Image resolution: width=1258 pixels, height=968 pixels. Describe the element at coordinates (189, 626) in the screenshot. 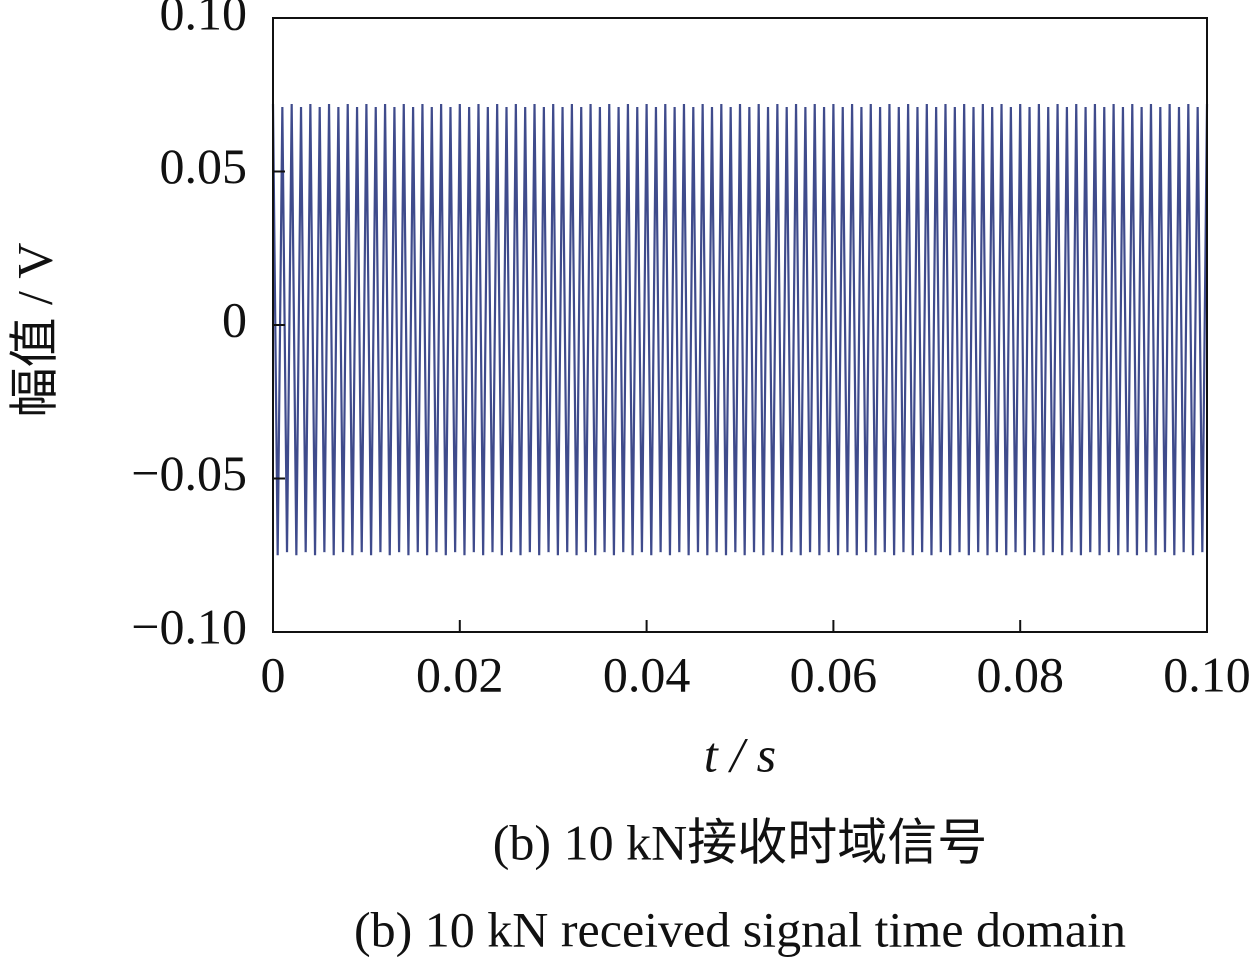

I see `y-tick-label: −0.10` at that location.